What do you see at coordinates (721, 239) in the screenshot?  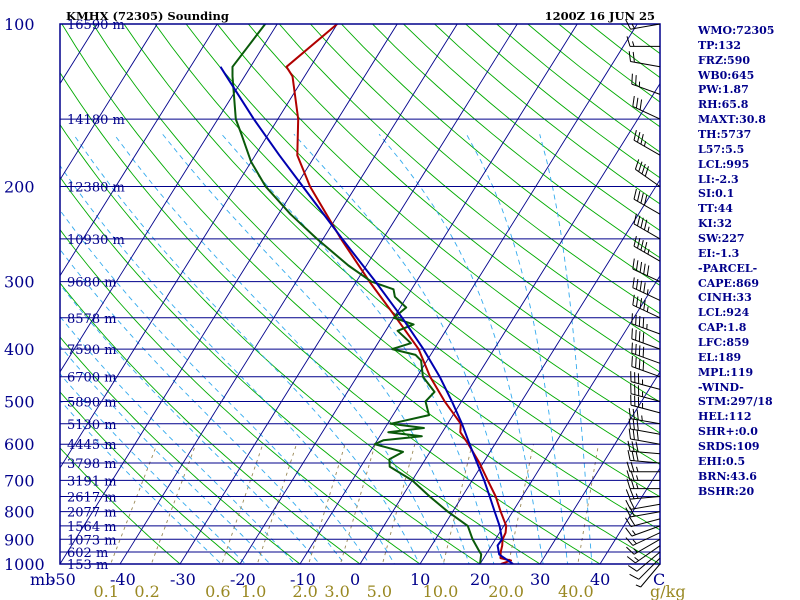 I see `index-item: SW:227` at bounding box center [721, 239].